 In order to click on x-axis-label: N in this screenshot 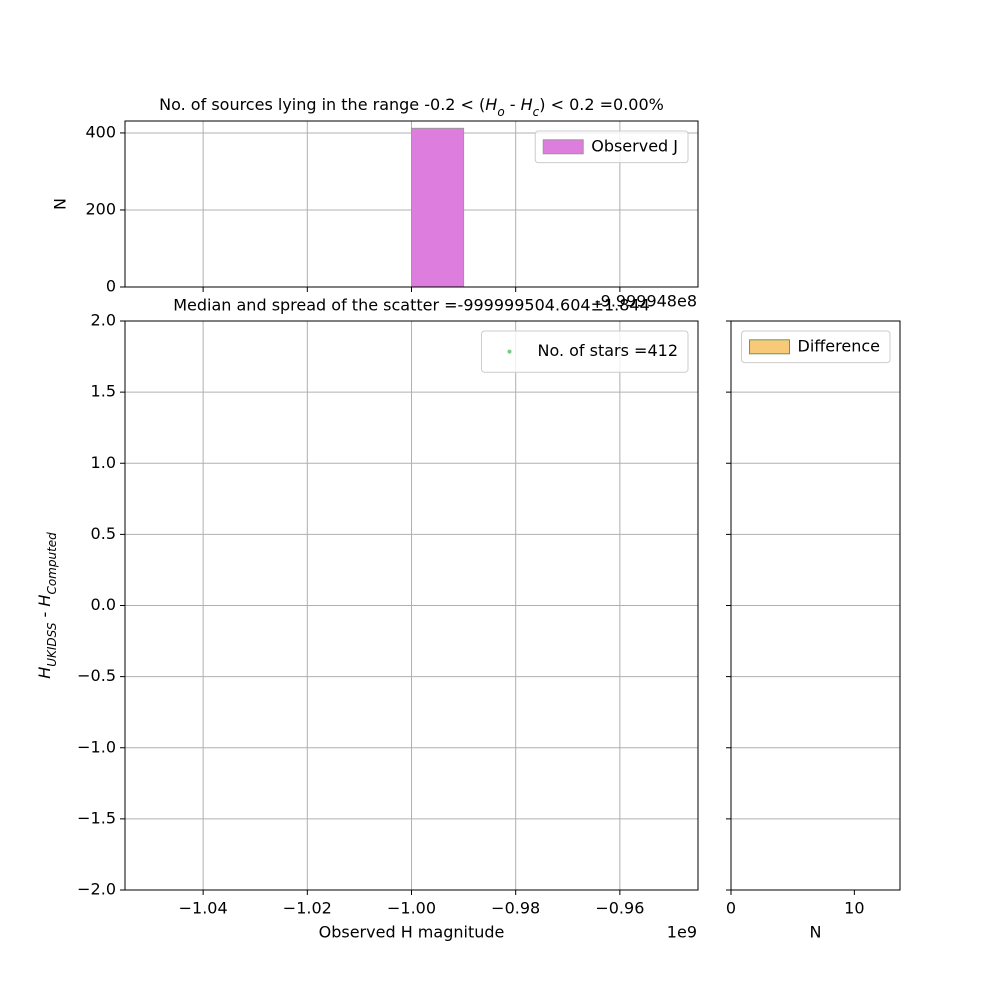, I will do `click(816, 932)`.